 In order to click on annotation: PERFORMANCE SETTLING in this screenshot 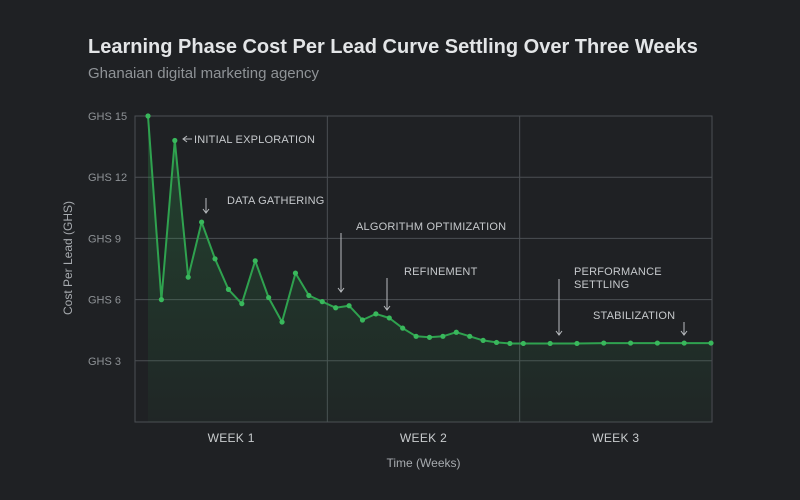, I will do `click(608, 301)`.